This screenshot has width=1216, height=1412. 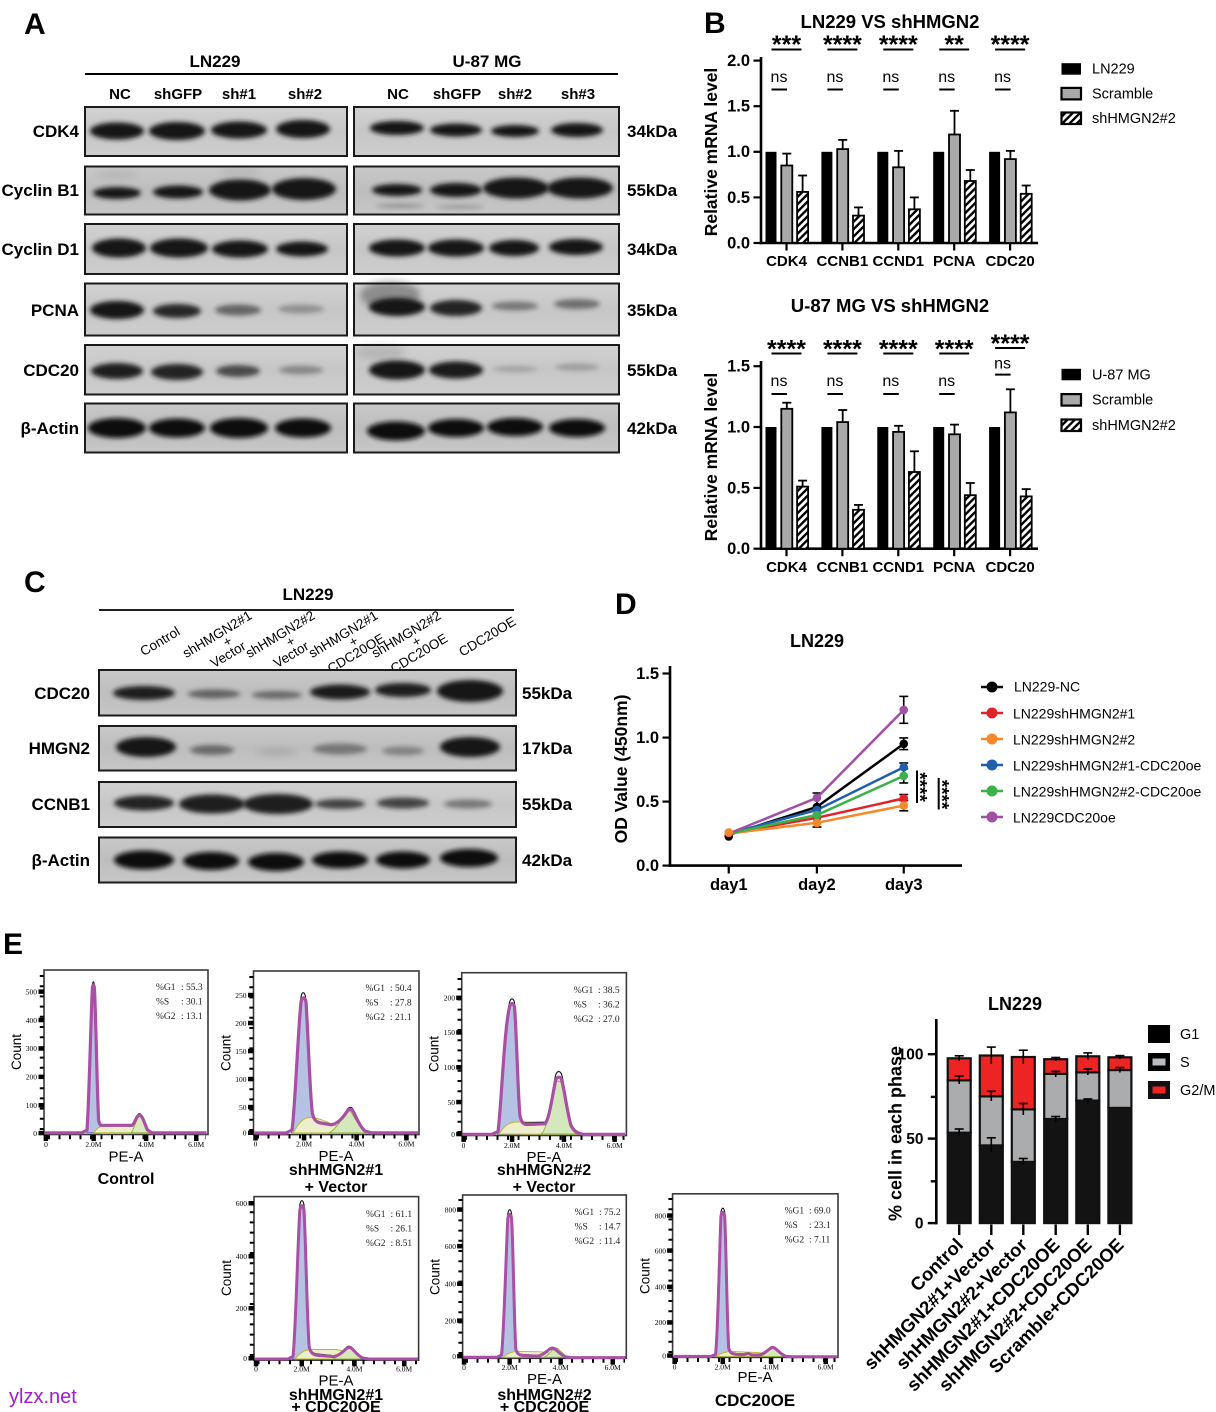 I want to click on svg-text: 34kDa, so click(x=652, y=131).